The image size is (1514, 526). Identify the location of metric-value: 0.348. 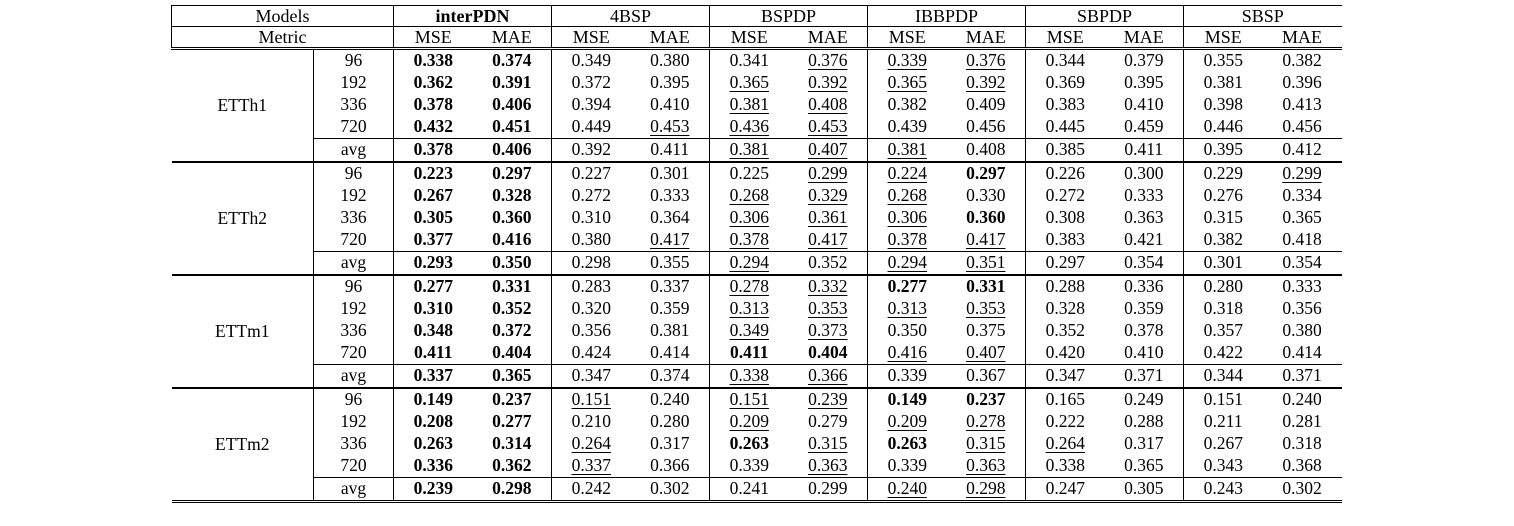
(433, 331).